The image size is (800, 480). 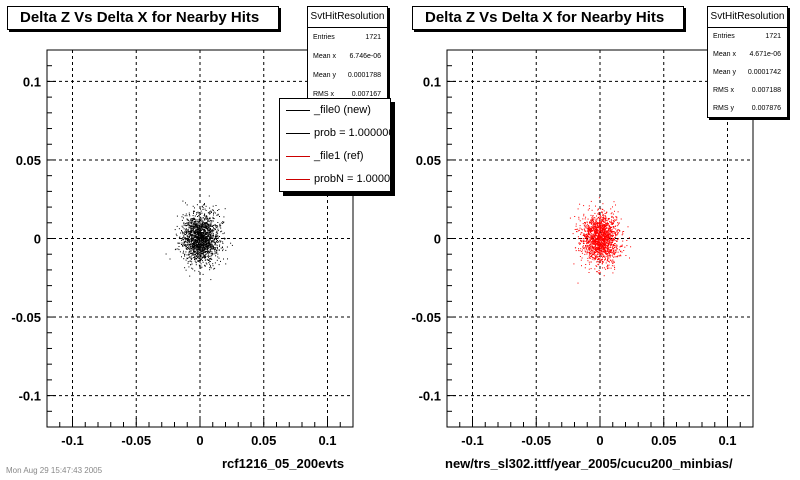 What do you see at coordinates (766, 90) in the screenshot?
I see `stats-value: 0.007188` at bounding box center [766, 90].